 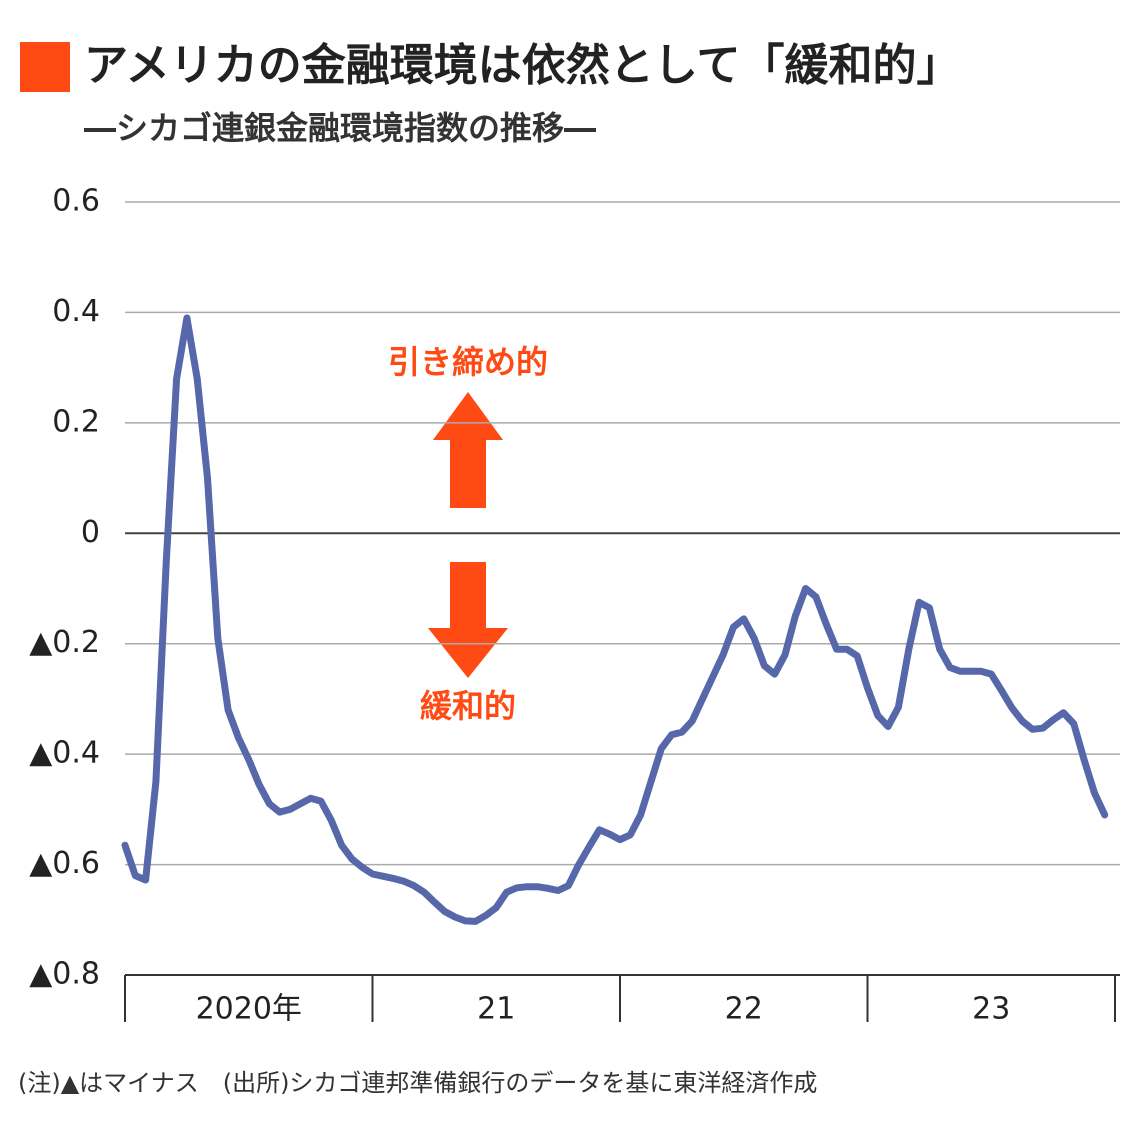 I want to click on y-tick-label: ▲0.2, so click(x=64, y=642).